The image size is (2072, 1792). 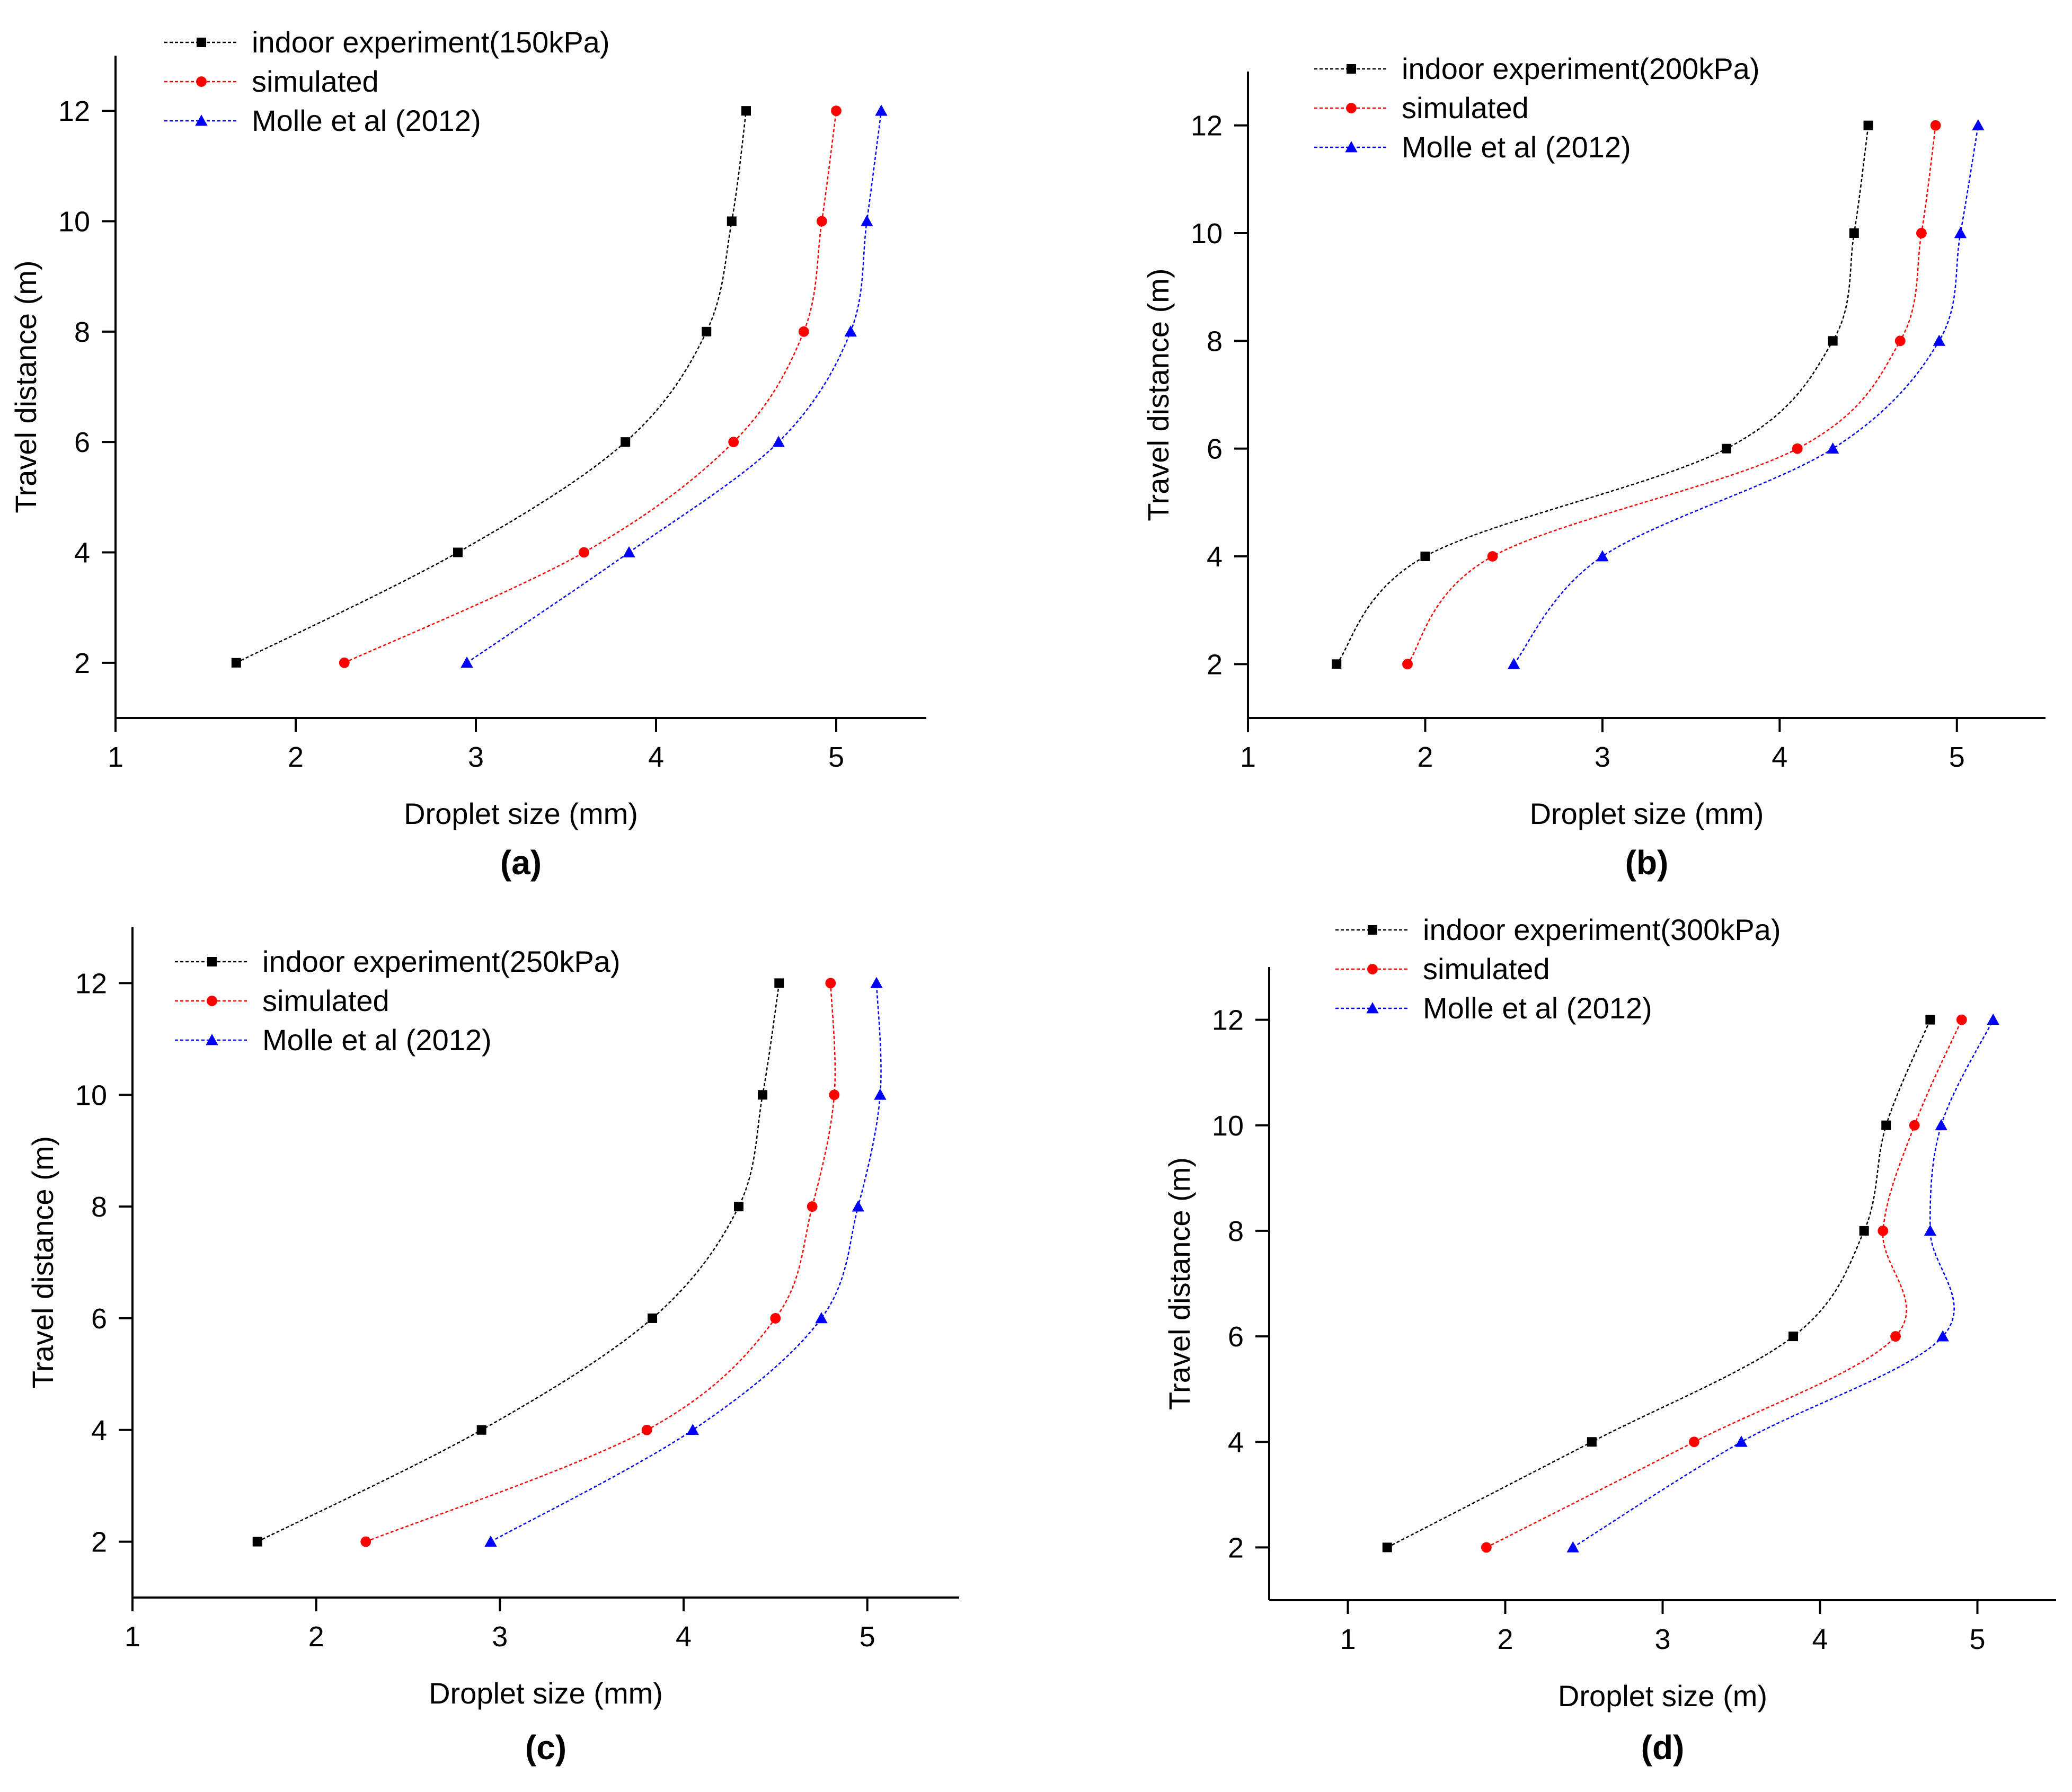 I want to click on legend-label: indoor experiment(200kPa), so click(x=1580, y=69).